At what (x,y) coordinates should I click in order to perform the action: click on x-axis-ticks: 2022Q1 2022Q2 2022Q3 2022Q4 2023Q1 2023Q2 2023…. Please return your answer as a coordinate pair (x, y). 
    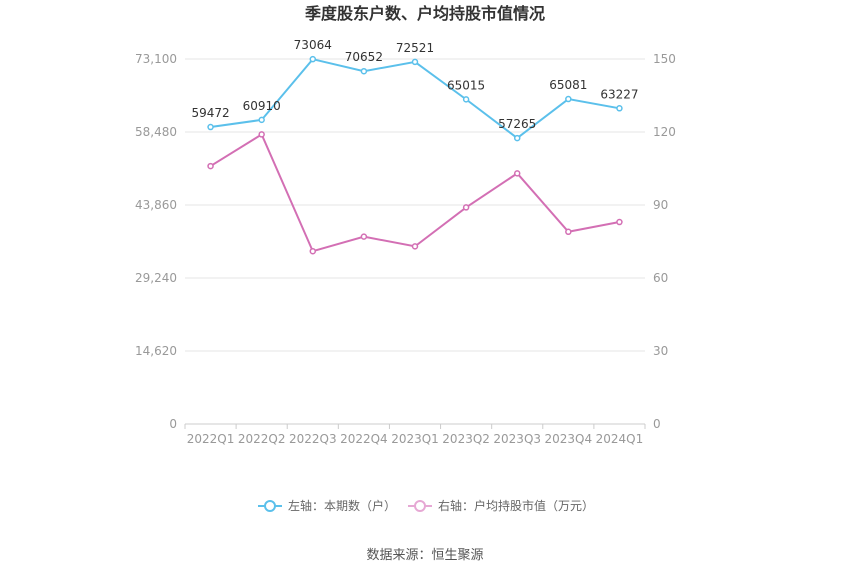
    Looking at the image, I should click on (415, 435).